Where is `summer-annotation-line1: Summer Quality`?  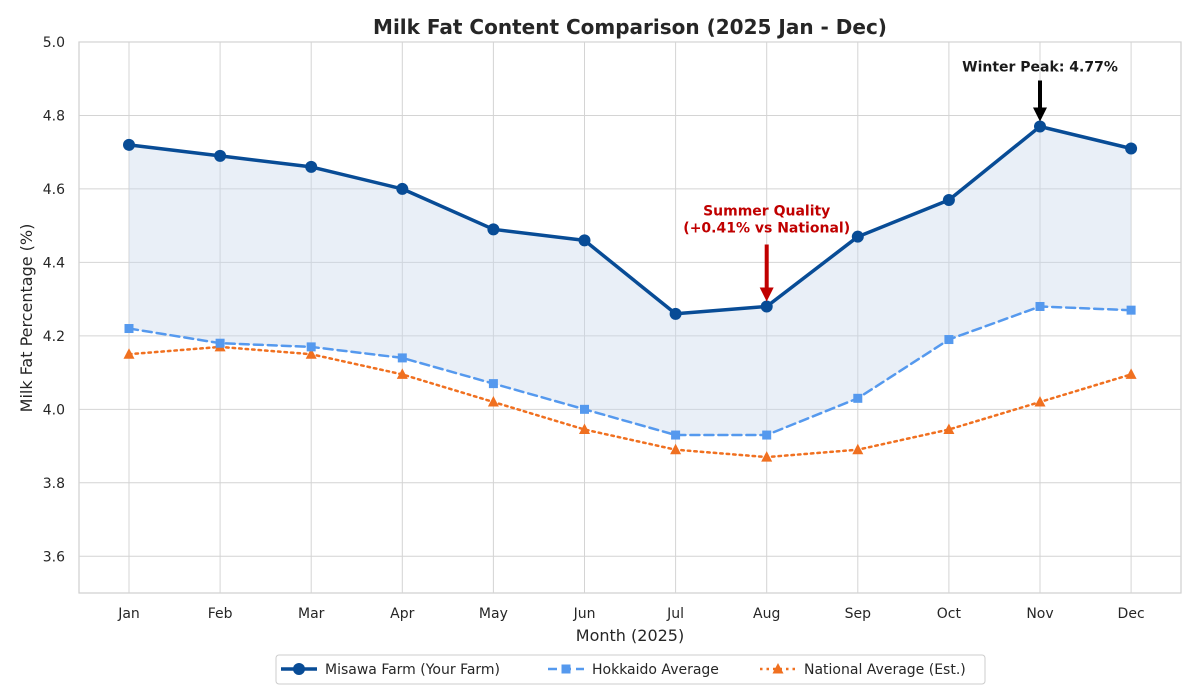 summer-annotation-line1: Summer Quality is located at coordinates (766, 211).